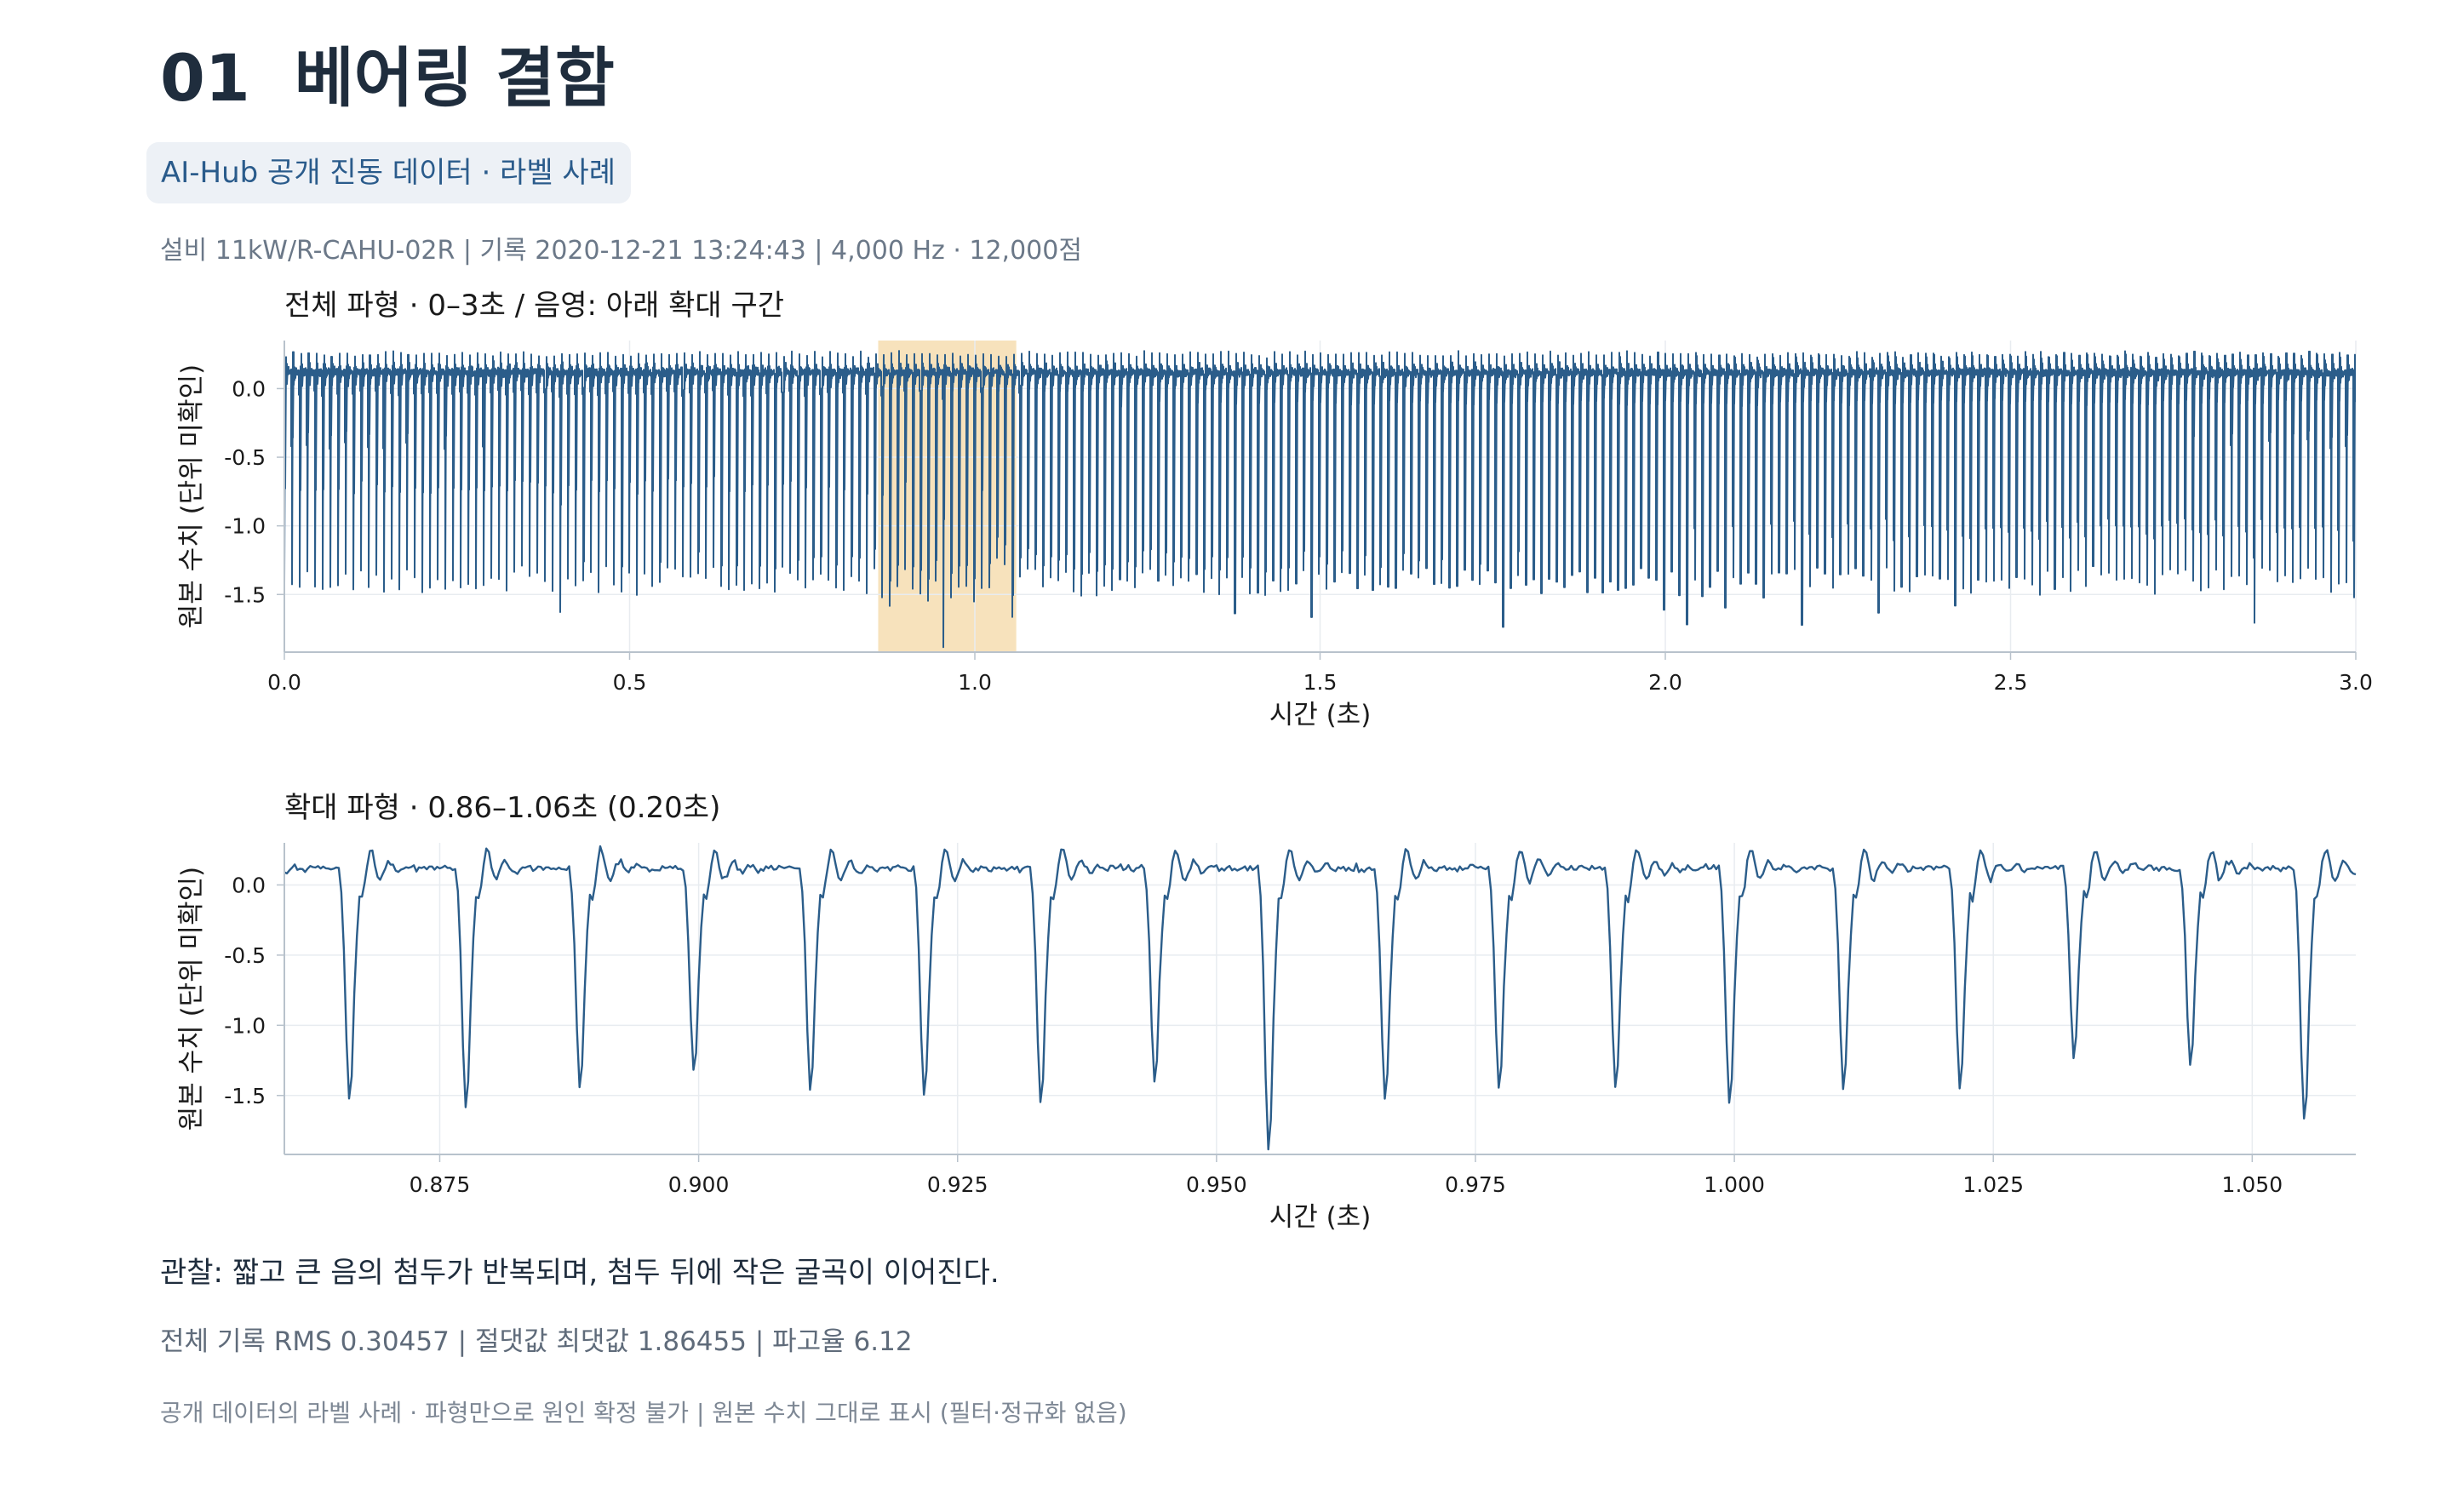 This screenshot has height=1512, width=2452. I want to click on section-number: 01, so click(205, 78).